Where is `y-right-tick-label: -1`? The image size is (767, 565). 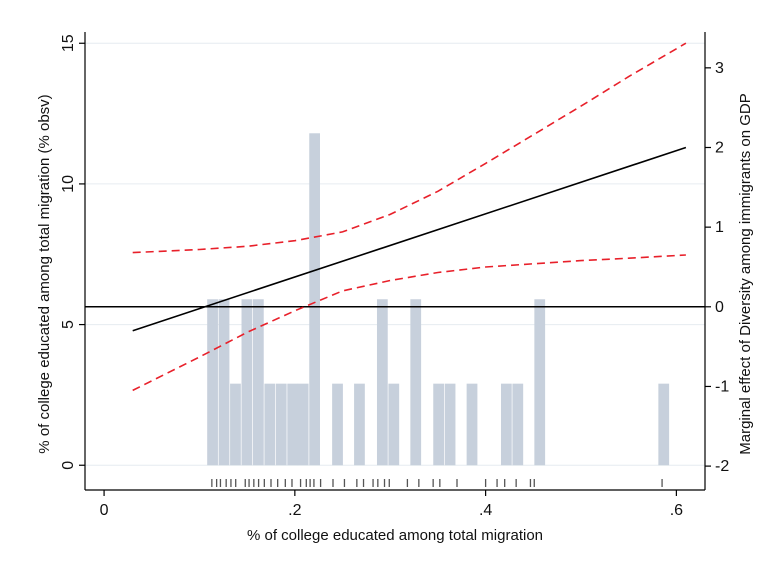 y-right-tick-label: -1 is located at coordinates (722, 386).